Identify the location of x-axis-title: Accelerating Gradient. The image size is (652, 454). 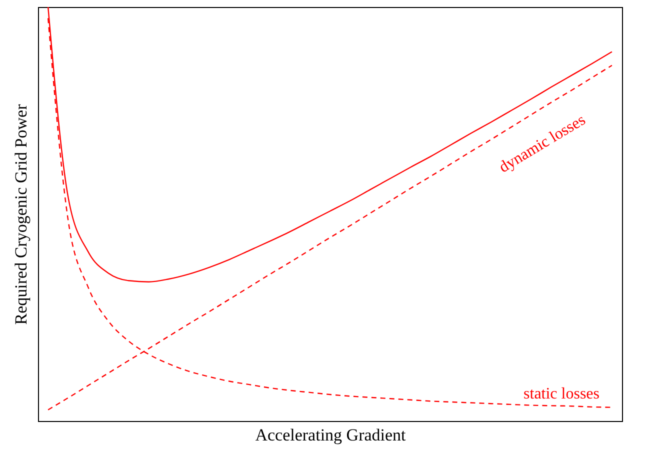
(330, 435).